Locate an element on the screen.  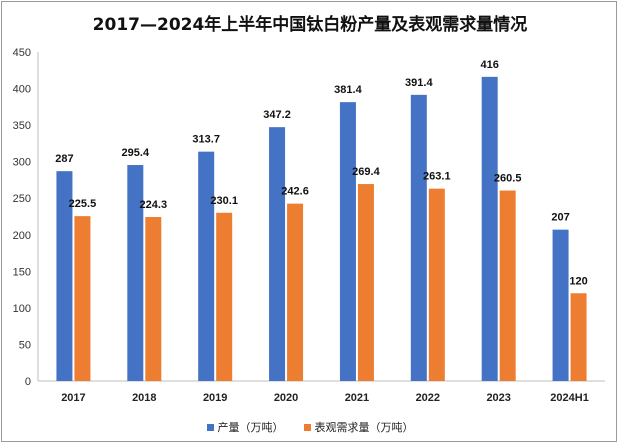
data-label-demand: 230.1 is located at coordinates (224, 201).